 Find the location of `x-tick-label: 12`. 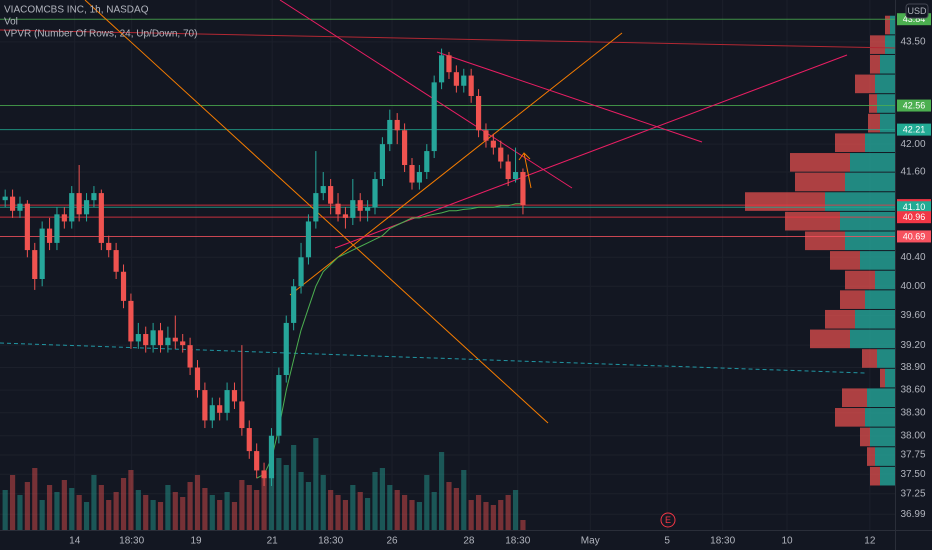

x-tick-label: 12 is located at coordinates (870, 541).